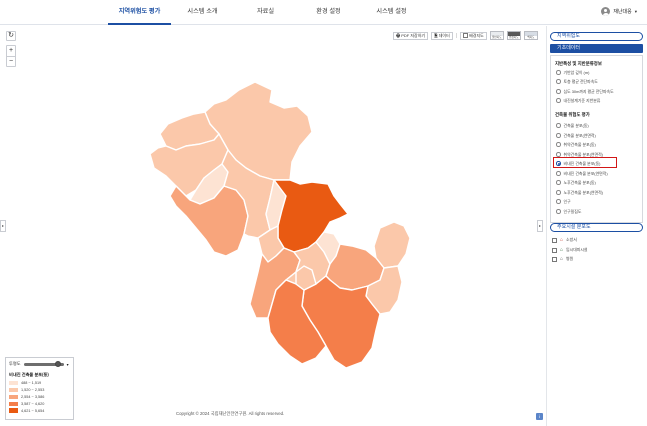 The width and height of the screenshot is (647, 426). I want to click on layer-option: 인구밀집도, so click(568, 211).